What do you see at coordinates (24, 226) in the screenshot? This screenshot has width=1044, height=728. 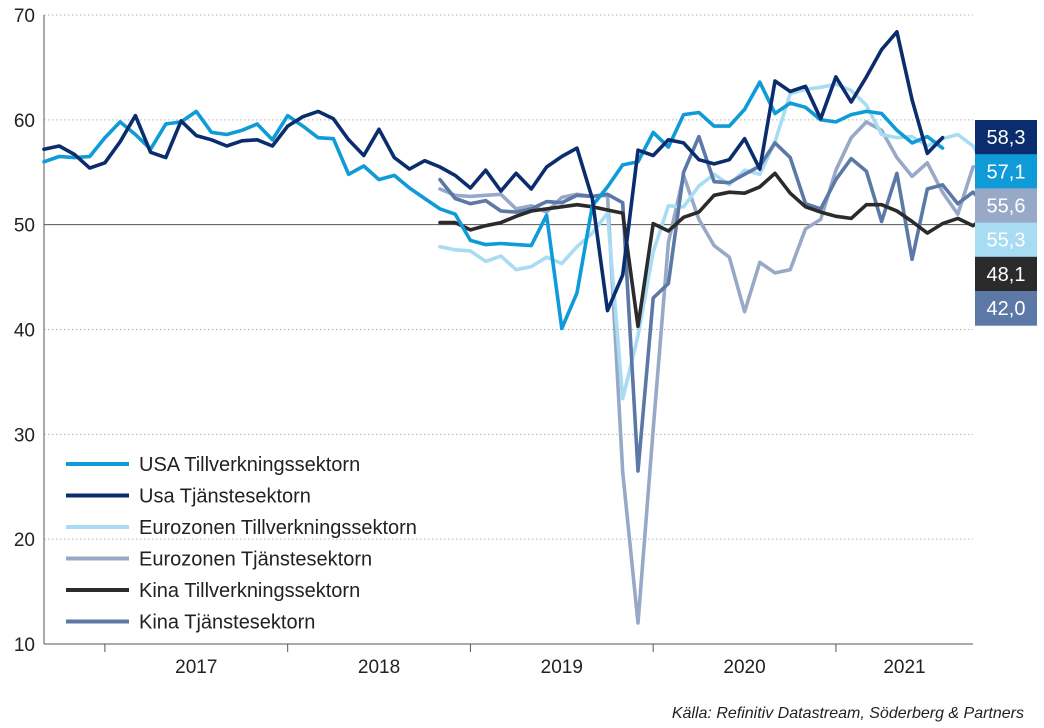 I see `y-tick-label: 50` at bounding box center [24, 226].